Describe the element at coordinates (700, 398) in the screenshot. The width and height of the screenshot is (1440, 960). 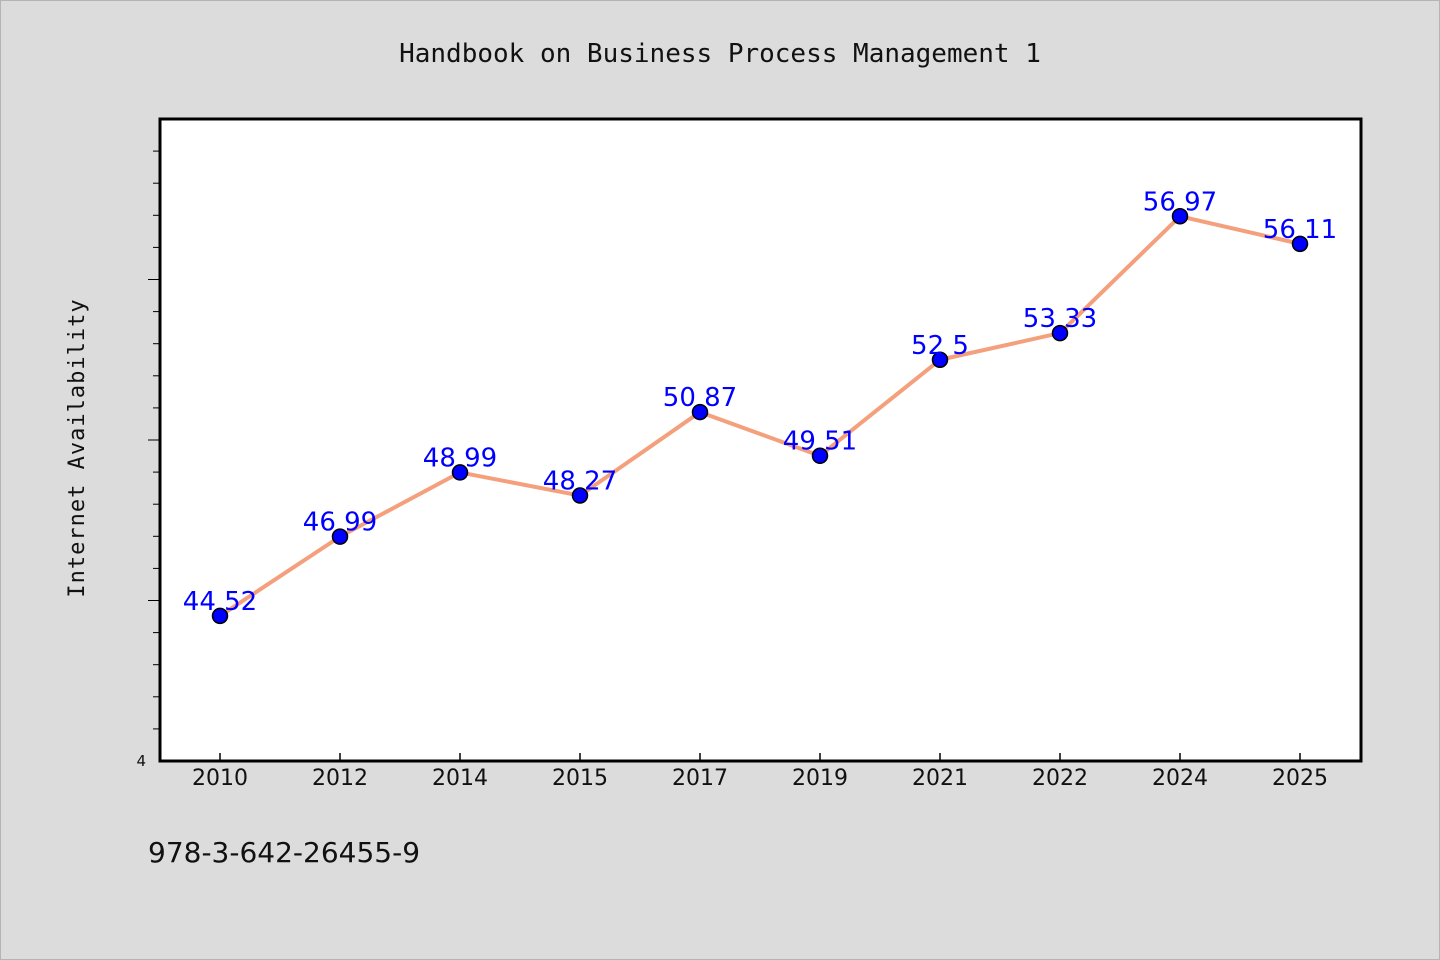
I see `data-label: 50 87` at that location.